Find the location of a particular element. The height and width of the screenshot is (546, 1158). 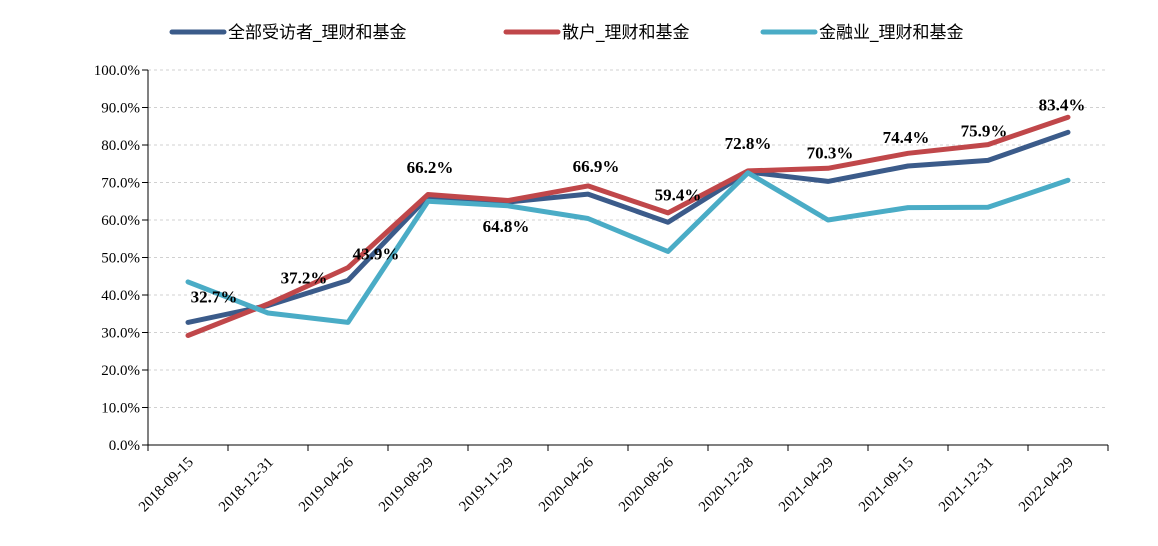

x-tick-label: 2018-12-31 is located at coordinates (246, 485).